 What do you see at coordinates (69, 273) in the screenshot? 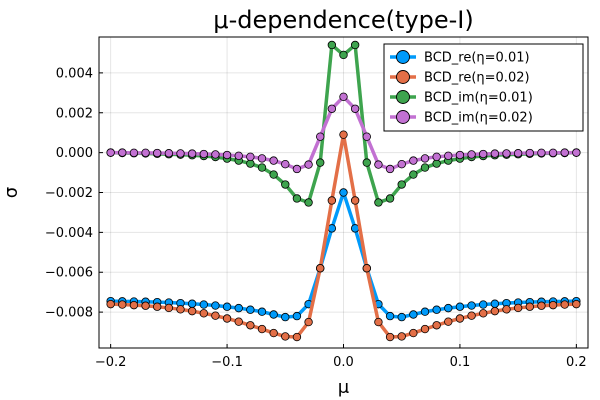
I see `y-tick-label: −0.006` at bounding box center [69, 273].